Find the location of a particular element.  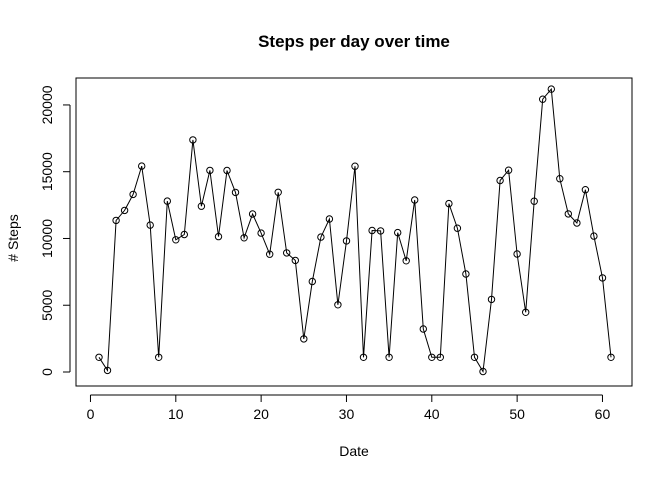

x-tick-label: 30 is located at coordinates (347, 414).